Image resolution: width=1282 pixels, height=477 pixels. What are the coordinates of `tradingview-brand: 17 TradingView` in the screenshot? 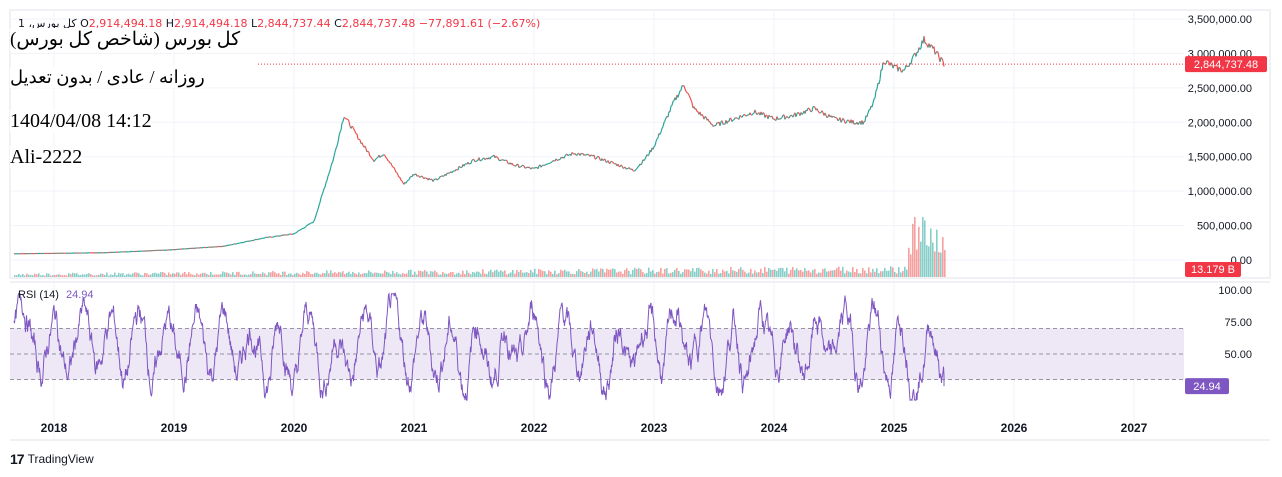 It's located at (52, 459).